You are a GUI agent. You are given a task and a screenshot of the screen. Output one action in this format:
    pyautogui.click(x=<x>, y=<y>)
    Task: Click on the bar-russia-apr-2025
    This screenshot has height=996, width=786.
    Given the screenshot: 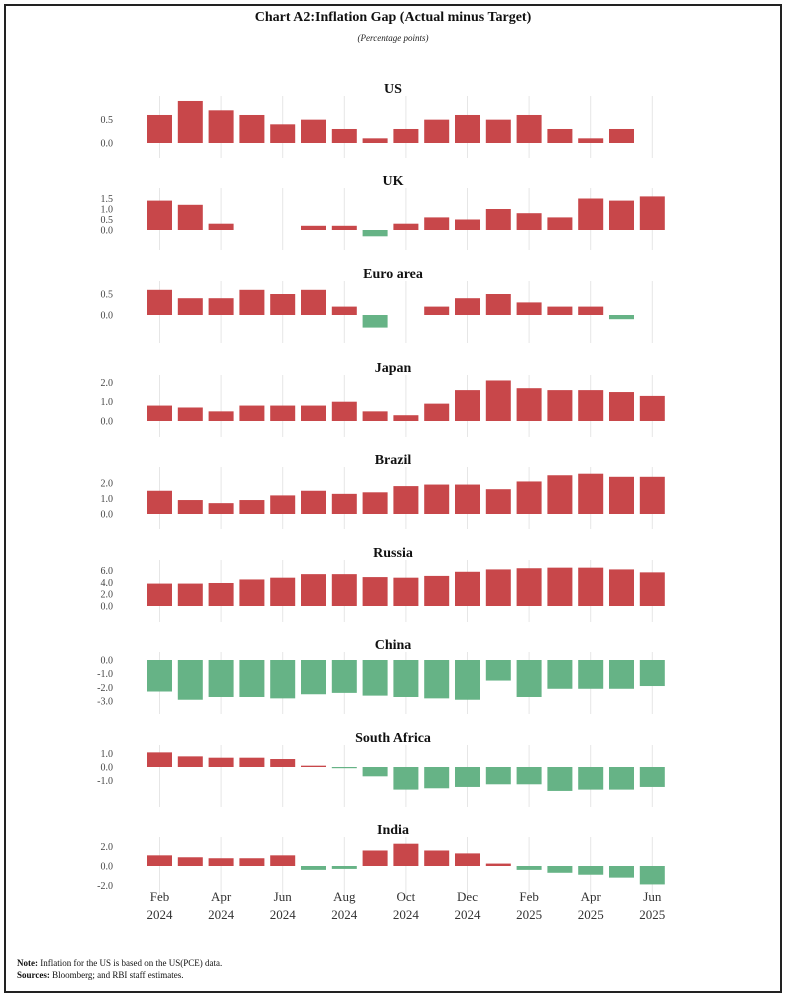 What is the action you would take?
    pyautogui.click(x=591, y=586)
    